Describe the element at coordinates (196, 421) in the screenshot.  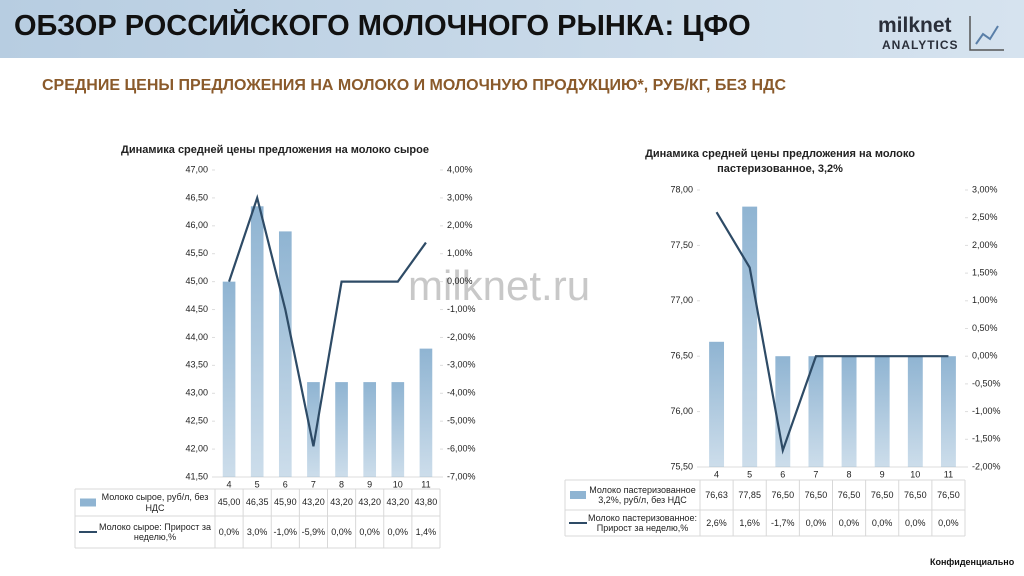
I see `y-tick-label: 42,50` at that location.